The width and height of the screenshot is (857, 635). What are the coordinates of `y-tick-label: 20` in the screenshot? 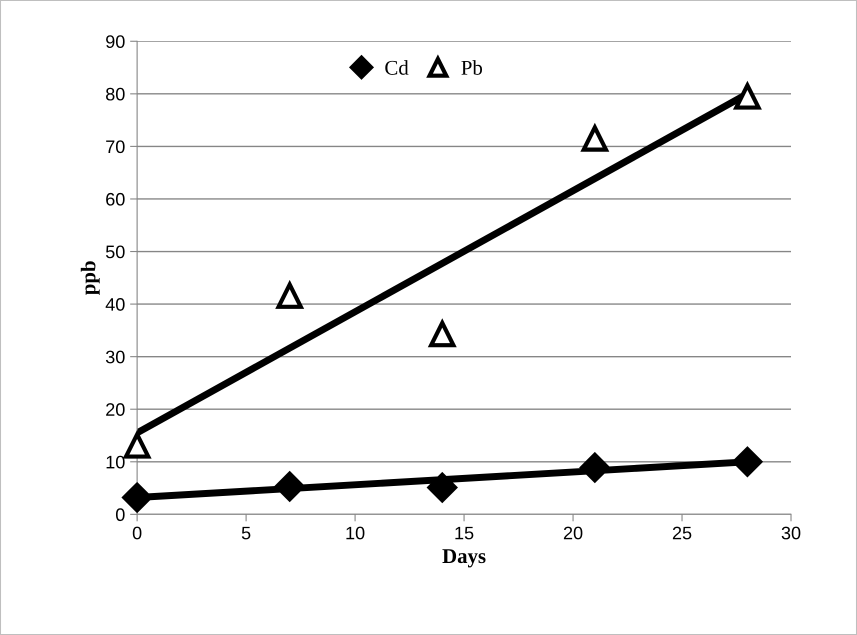 It's located at (115, 409).